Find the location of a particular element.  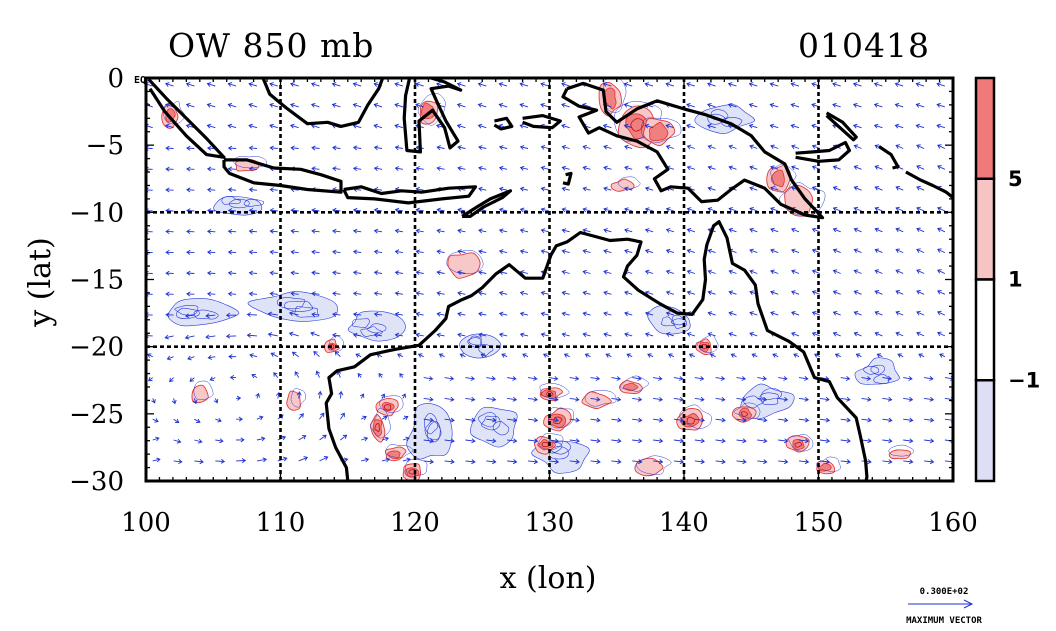

x-tick-labels: 100 110 120 130 140 150 160 is located at coordinates (549, 523).